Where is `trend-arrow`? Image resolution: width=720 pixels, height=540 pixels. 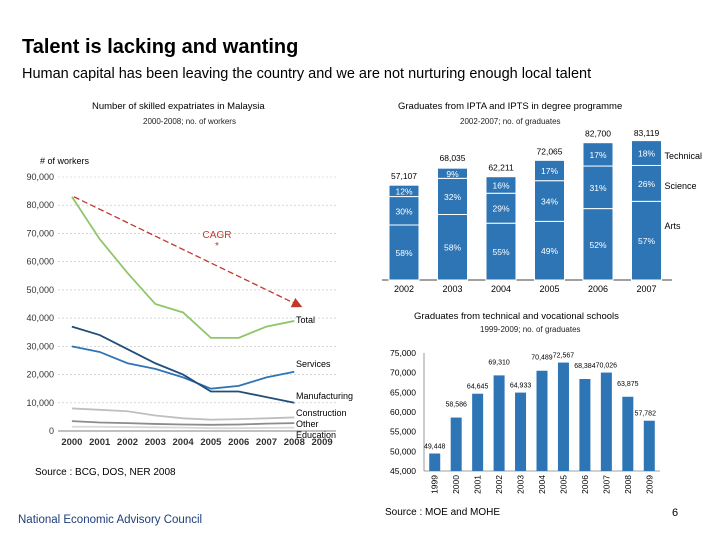
trend-arrow is located at coordinates (188, 252).